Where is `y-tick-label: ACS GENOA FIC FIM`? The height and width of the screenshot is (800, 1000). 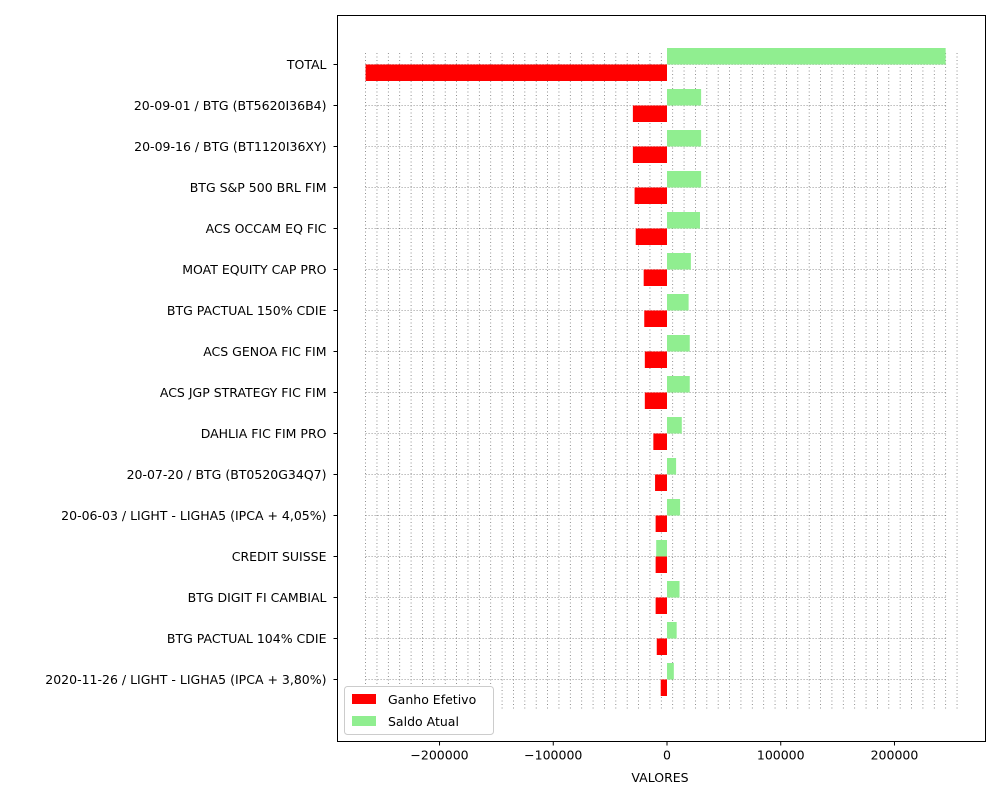 y-tick-label: ACS GENOA FIC FIM is located at coordinates (264, 351).